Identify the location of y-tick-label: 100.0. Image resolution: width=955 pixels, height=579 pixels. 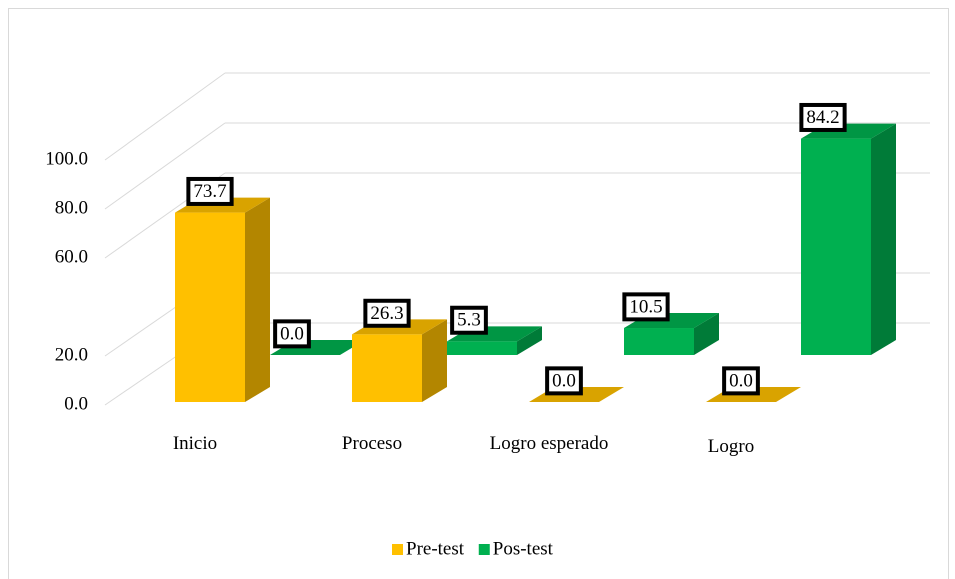
(66, 158).